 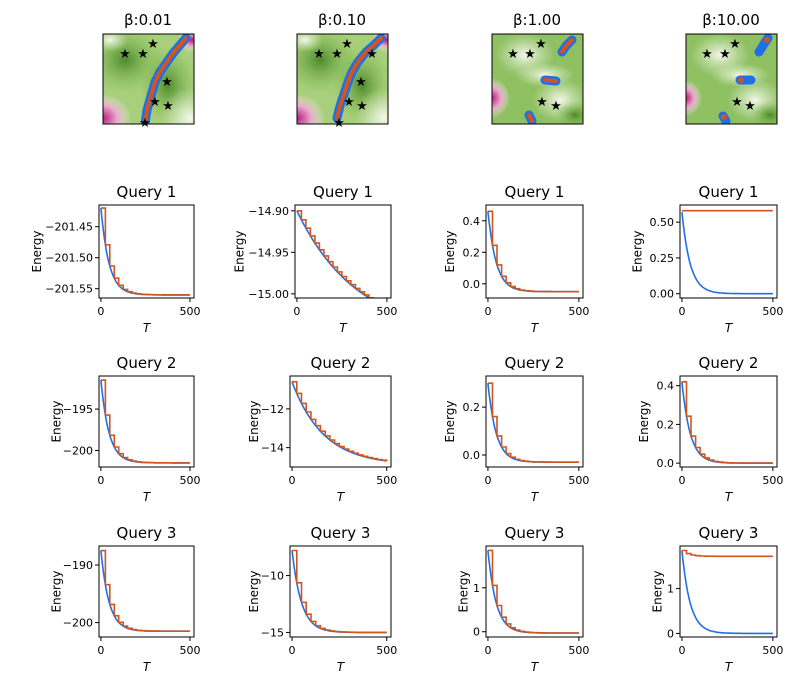 What do you see at coordinates (472, 221) in the screenshot?
I see `y-tick-label: 0.4` at bounding box center [472, 221].